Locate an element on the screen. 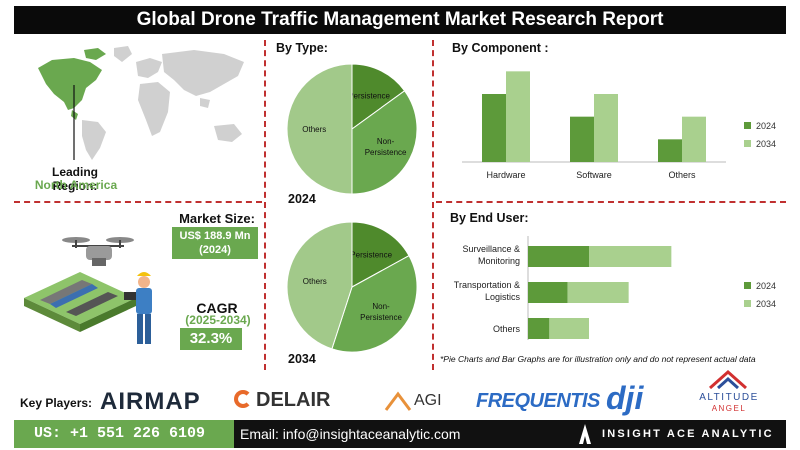 The height and width of the screenshot is (450, 800). bar-surveillance---monitoring-2034 is located at coordinates (630, 256).